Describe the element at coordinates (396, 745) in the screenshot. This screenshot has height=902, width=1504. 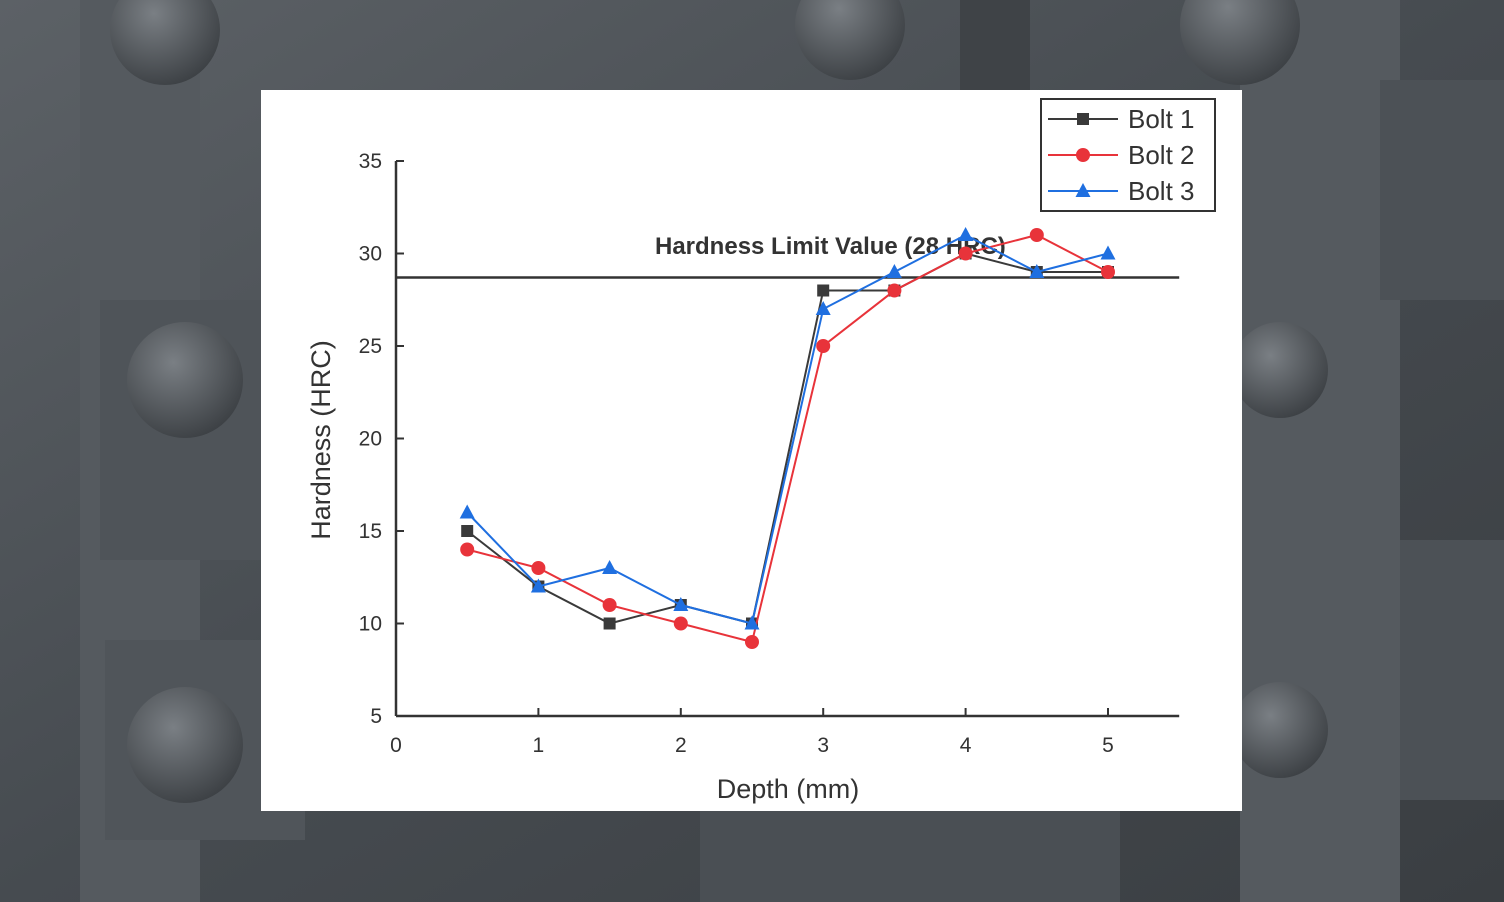
I see `x-tick-label: 0` at that location.